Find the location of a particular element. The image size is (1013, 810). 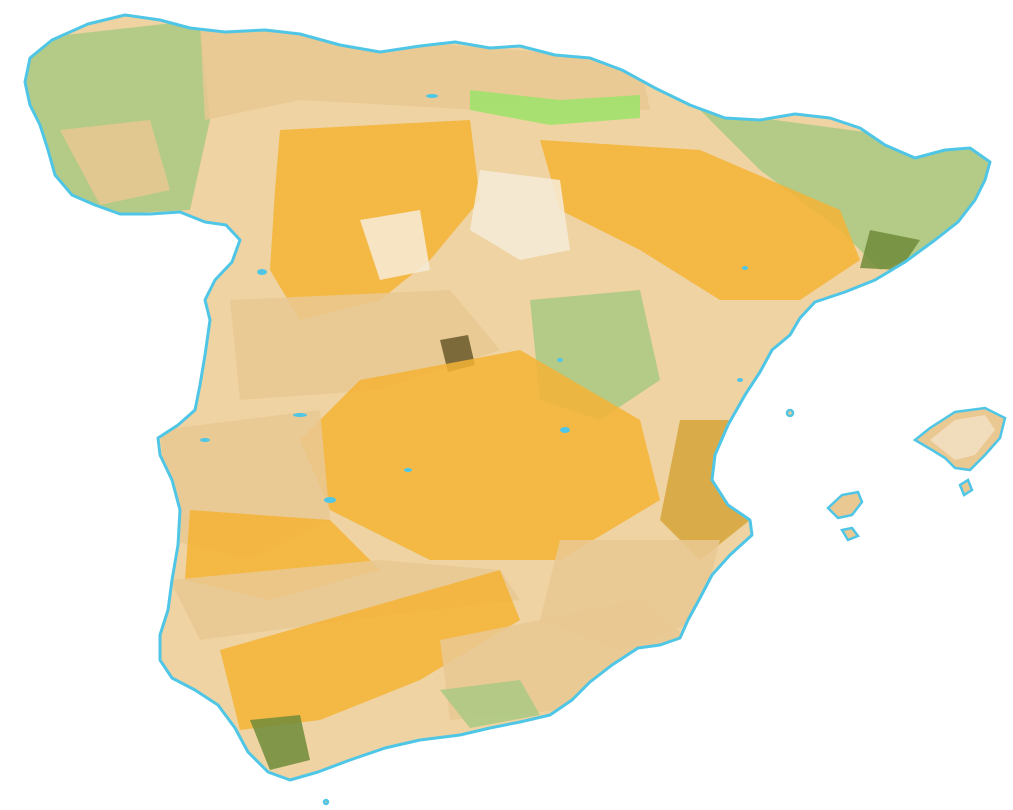

guadalquivir-cropland is located at coordinates (370, 650).